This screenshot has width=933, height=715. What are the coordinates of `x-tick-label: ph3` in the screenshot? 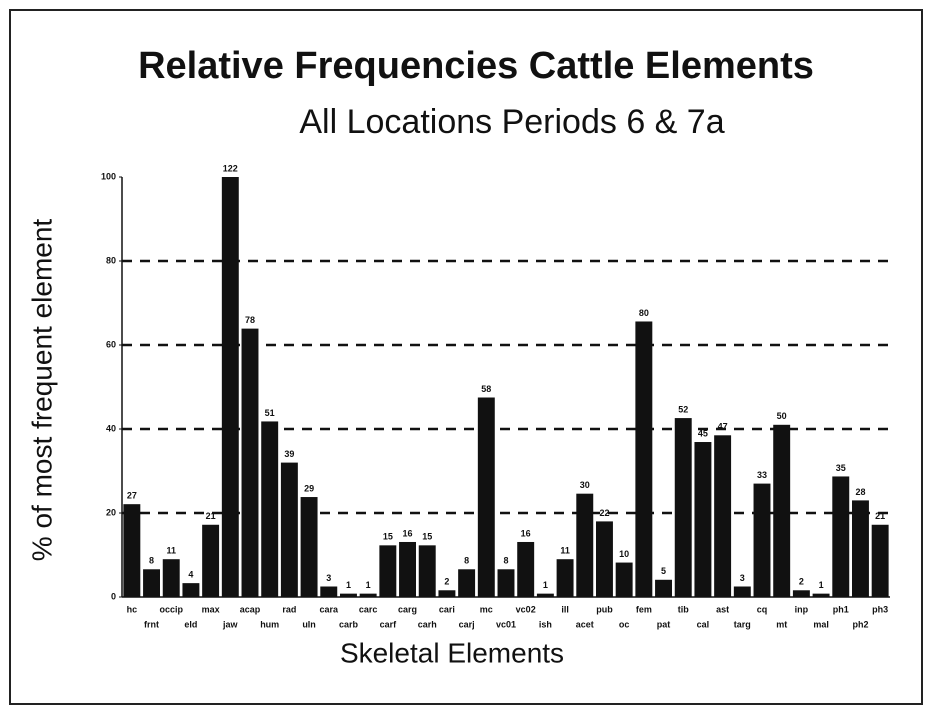 It's located at (880, 609).